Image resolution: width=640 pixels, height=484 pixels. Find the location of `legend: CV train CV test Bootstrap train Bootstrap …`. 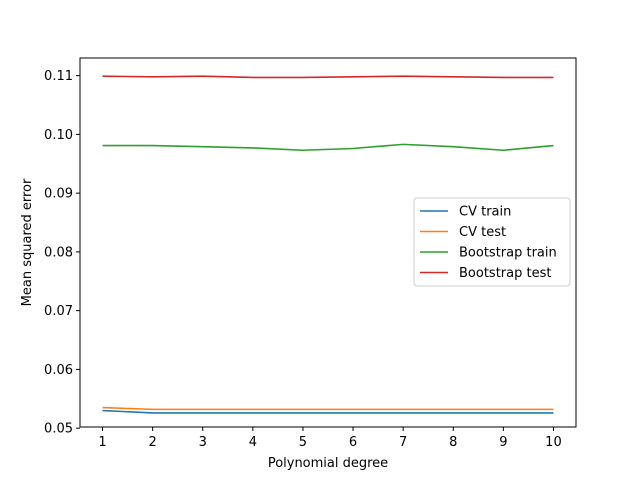

legend: CV train CV test Bootstrap train Bootstrap … is located at coordinates (492, 242).